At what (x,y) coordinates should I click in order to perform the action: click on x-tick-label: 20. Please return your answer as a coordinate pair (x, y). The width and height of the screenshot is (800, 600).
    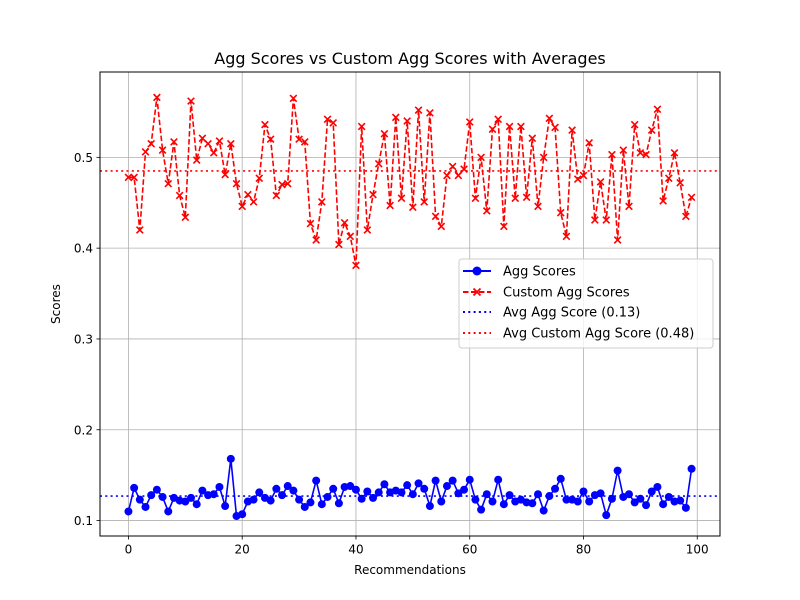
    Looking at the image, I should click on (242, 550).